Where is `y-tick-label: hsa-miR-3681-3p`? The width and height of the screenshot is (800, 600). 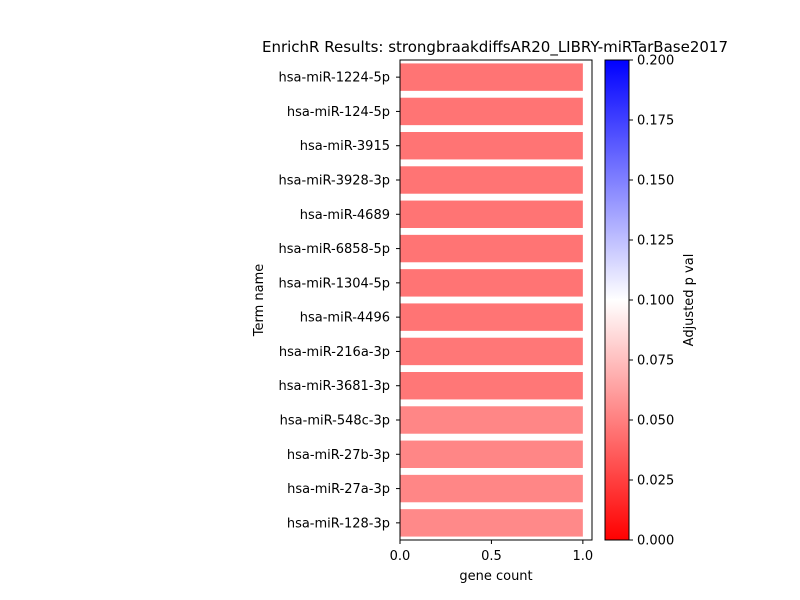 y-tick-label: hsa-miR-3681-3p is located at coordinates (334, 386).